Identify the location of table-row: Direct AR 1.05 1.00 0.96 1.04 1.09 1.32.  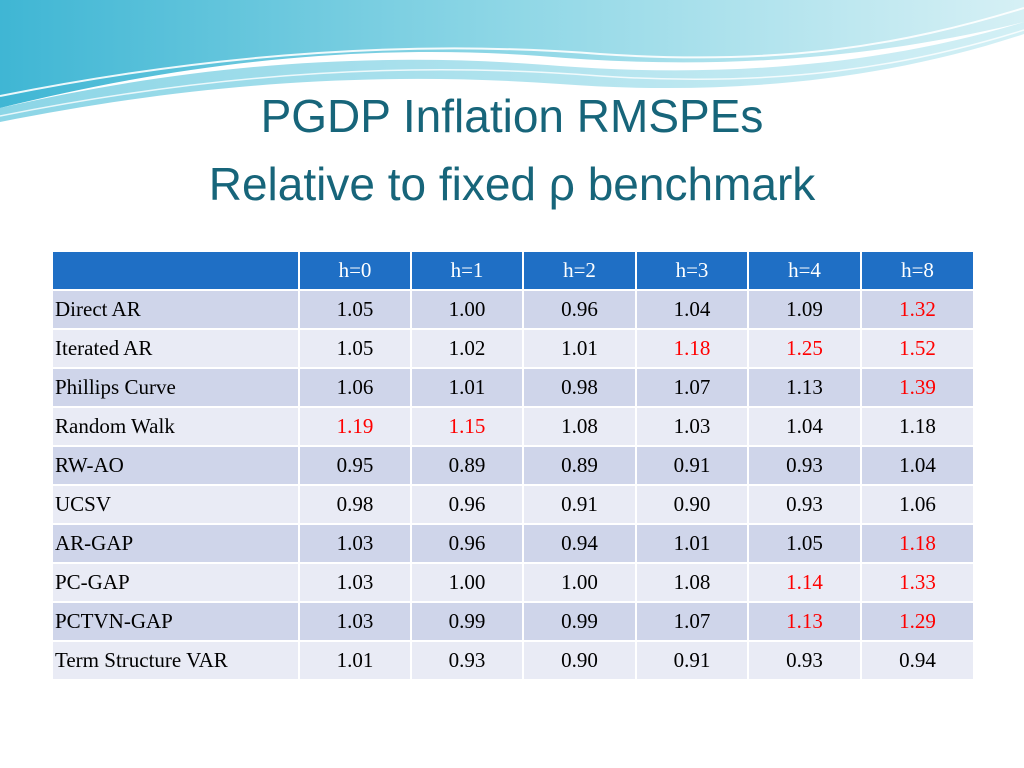
(513, 309).